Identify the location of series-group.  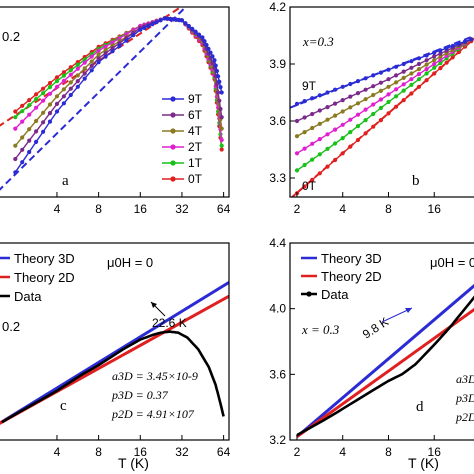
(382, 115).